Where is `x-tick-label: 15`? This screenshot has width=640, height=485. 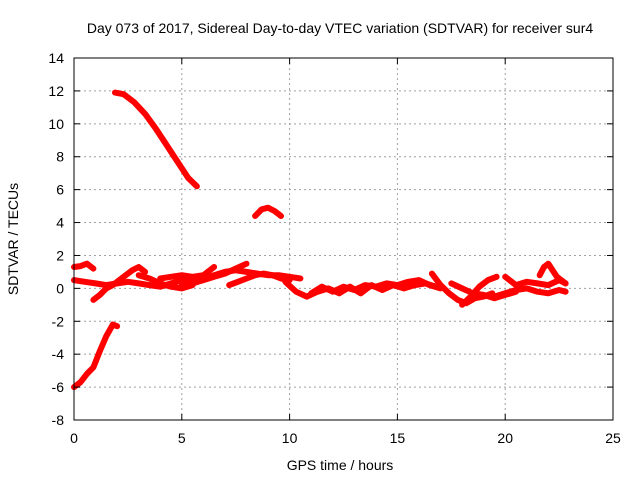 x-tick-label: 15 is located at coordinates (398, 438).